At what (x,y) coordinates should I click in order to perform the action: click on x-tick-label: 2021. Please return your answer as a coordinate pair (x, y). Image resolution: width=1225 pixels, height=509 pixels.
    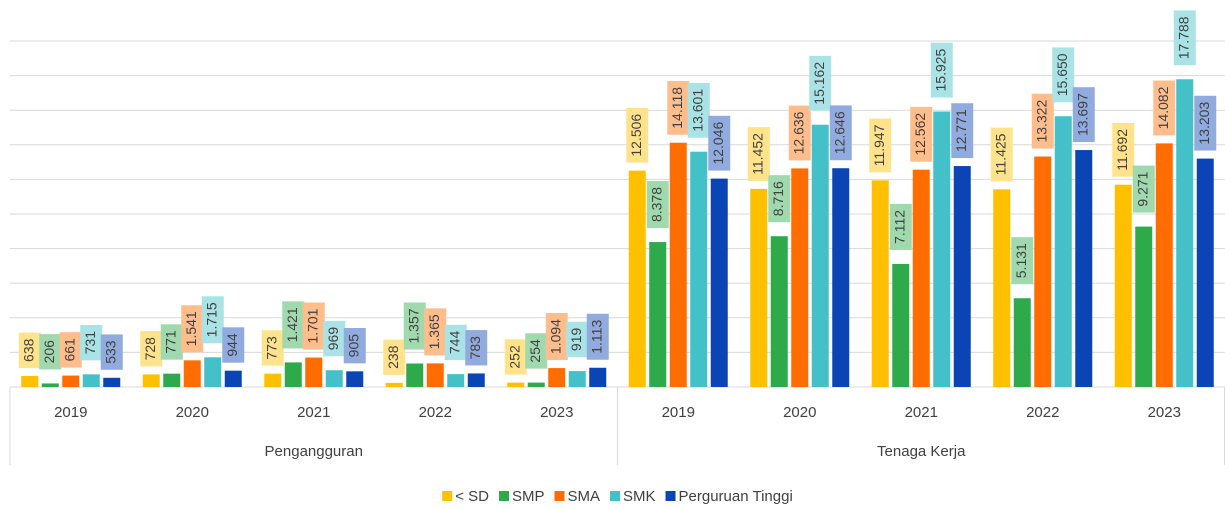
    Looking at the image, I should click on (921, 412).